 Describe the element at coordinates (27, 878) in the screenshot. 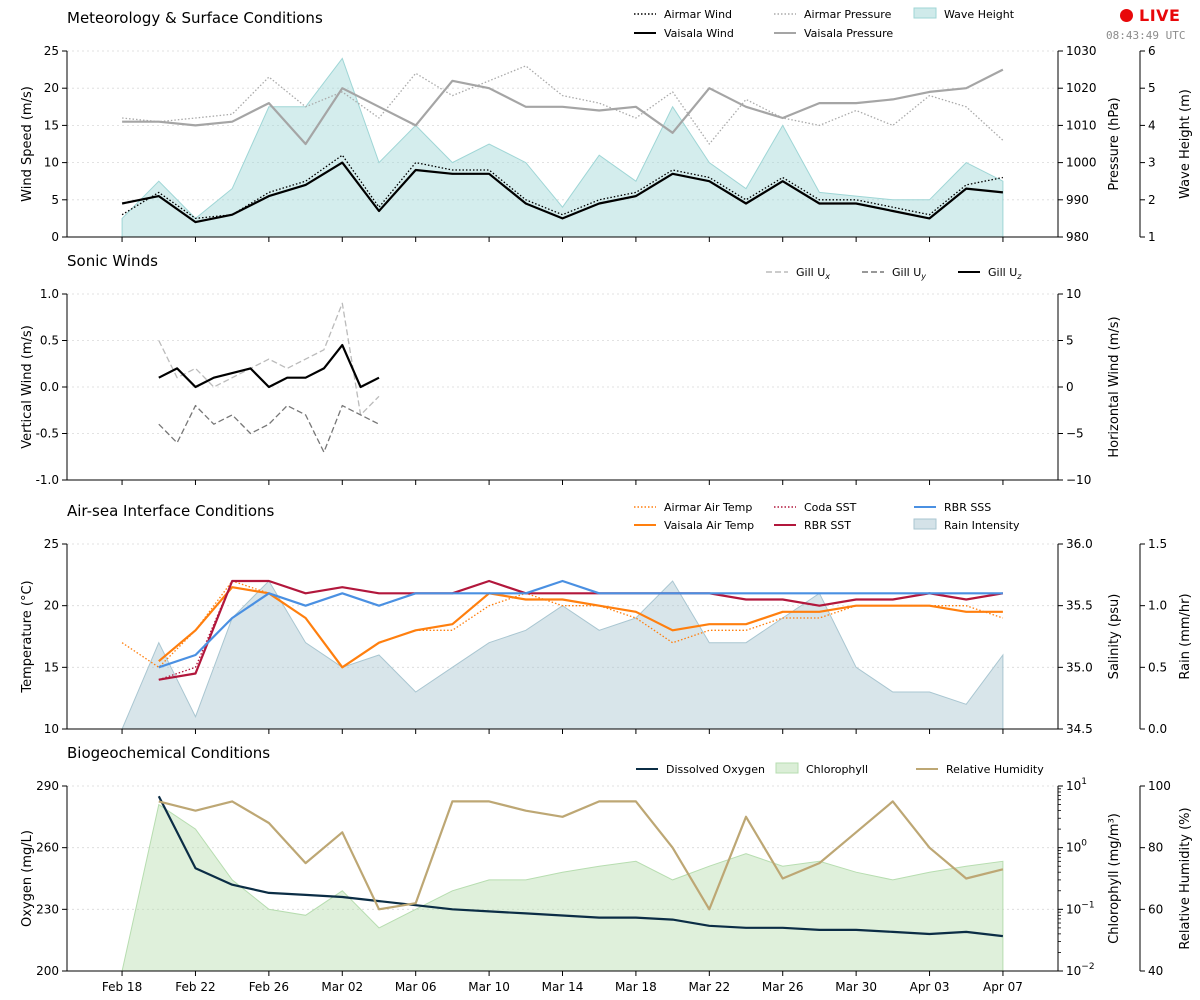

I see `y-axis-label: Oxygen (mg/L)` at that location.